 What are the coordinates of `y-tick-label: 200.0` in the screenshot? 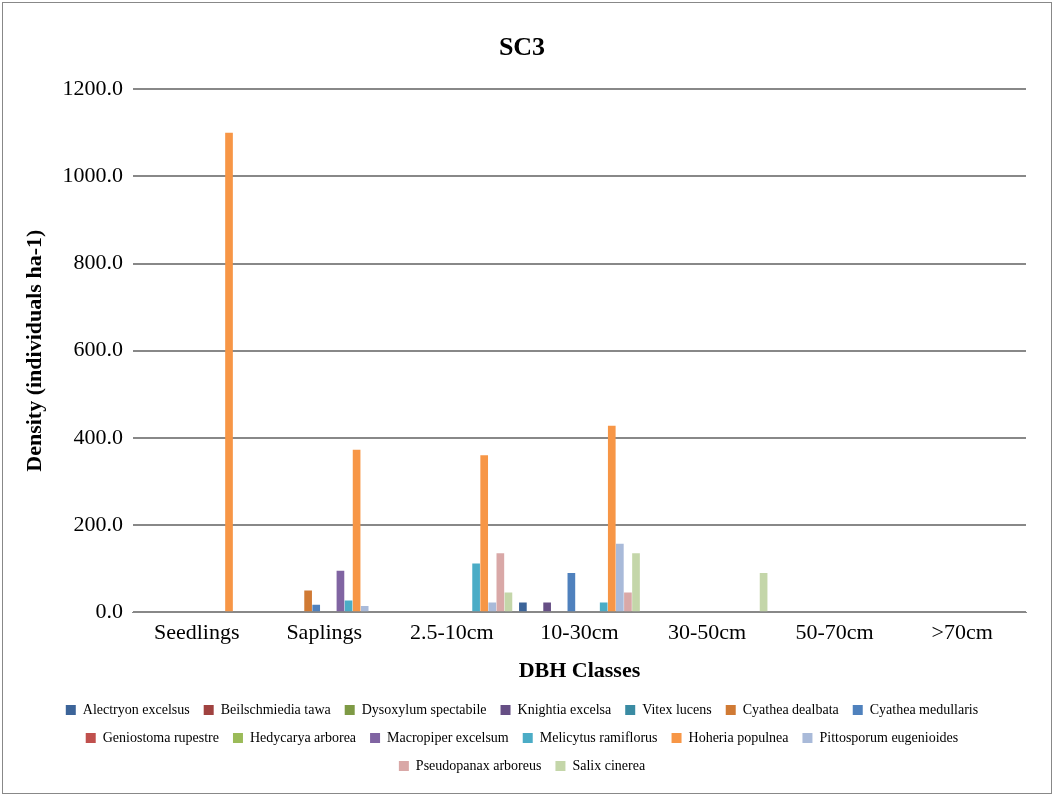 It's located at (98, 523).